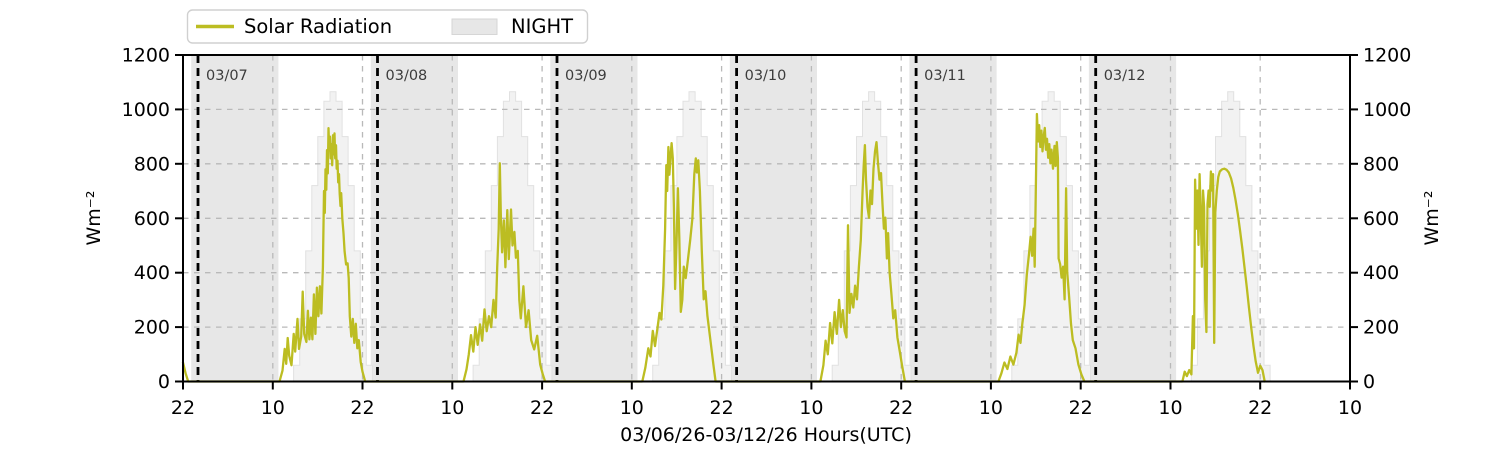 This screenshot has height=450, width=1500. I want to click on legend-night-swatch, so click(474, 26).